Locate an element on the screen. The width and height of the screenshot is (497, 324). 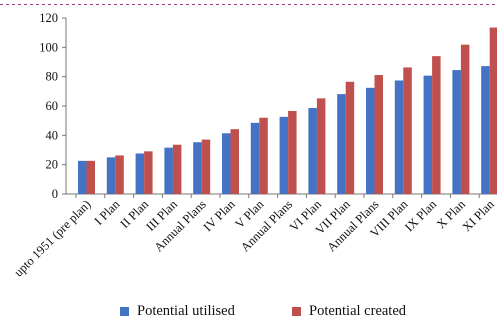
y-tick-label: 20 is located at coordinates (52, 165).